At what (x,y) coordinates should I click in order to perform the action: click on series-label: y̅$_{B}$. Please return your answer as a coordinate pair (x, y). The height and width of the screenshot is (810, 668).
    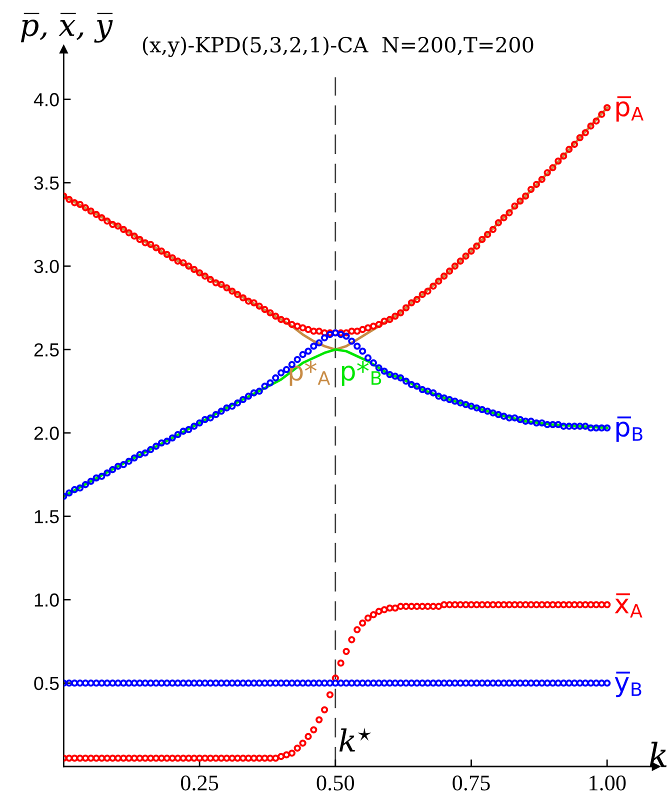
    Looking at the image, I should click on (628, 685).